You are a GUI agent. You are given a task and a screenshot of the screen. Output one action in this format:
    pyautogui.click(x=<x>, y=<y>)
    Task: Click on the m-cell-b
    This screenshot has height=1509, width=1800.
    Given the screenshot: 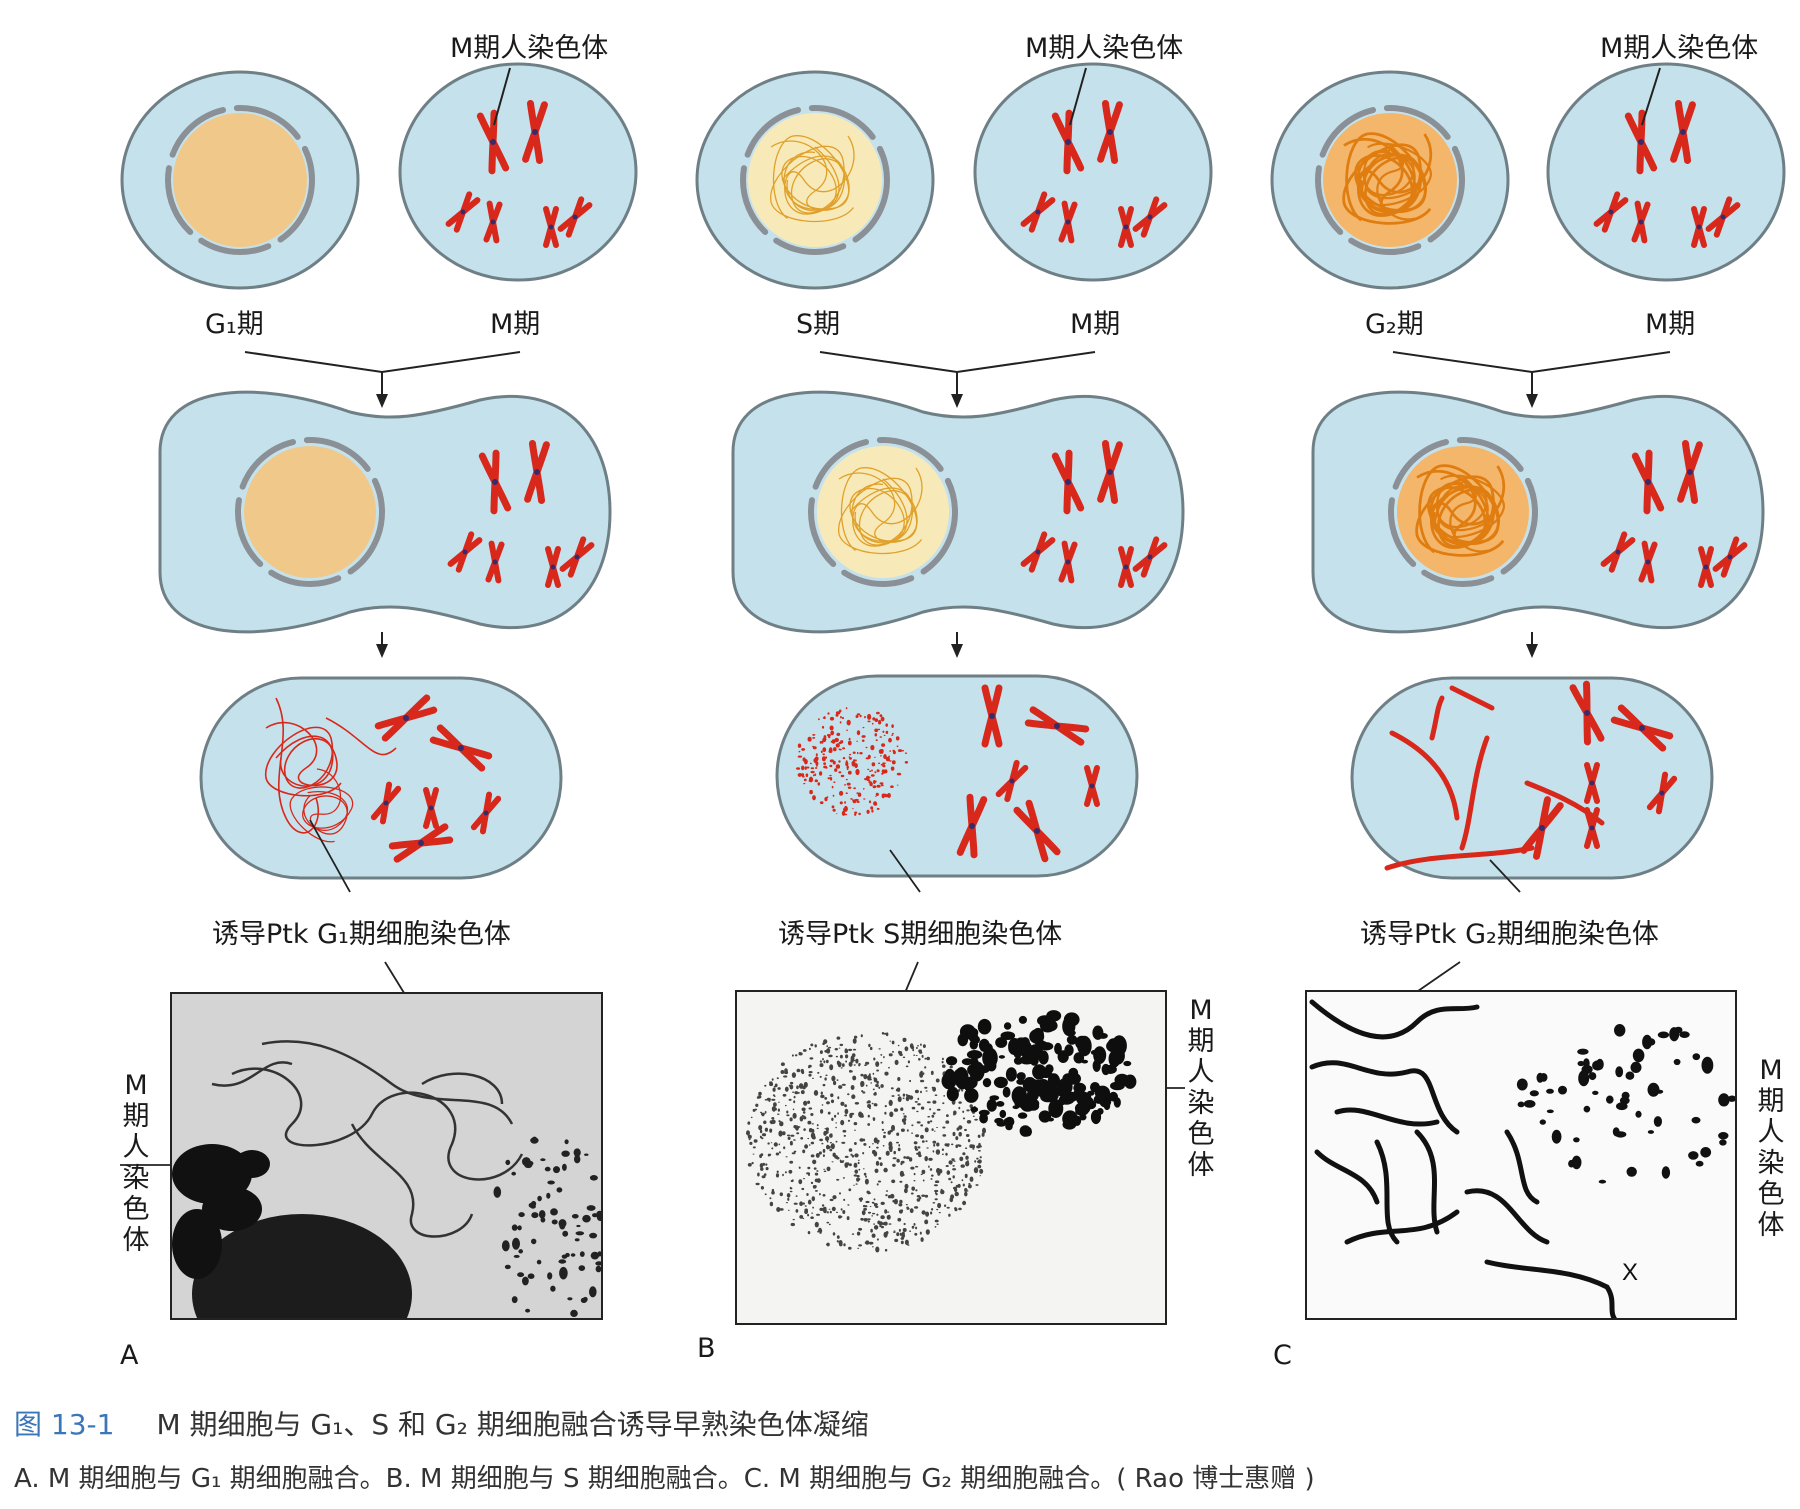 What is the action you would take?
    pyautogui.click(x=1093, y=172)
    